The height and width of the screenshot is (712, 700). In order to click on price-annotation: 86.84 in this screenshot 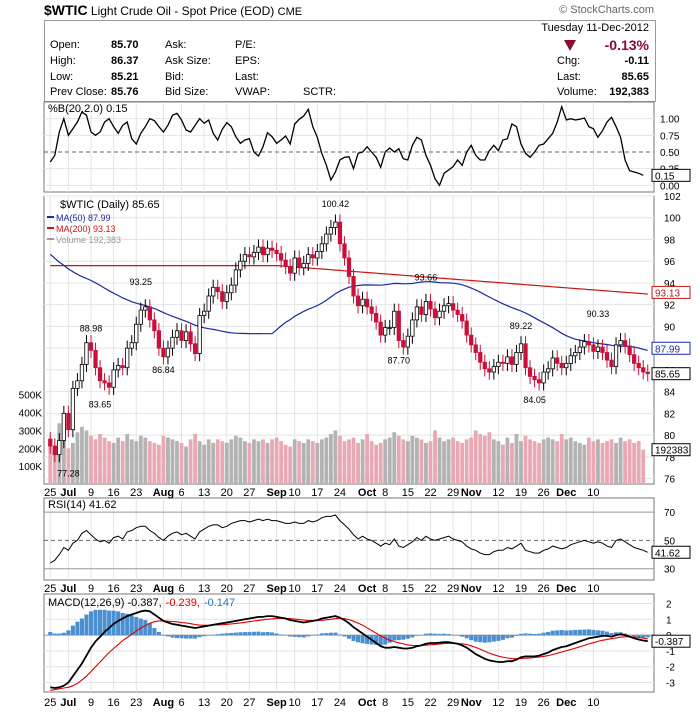, I will do `click(163, 370)`.